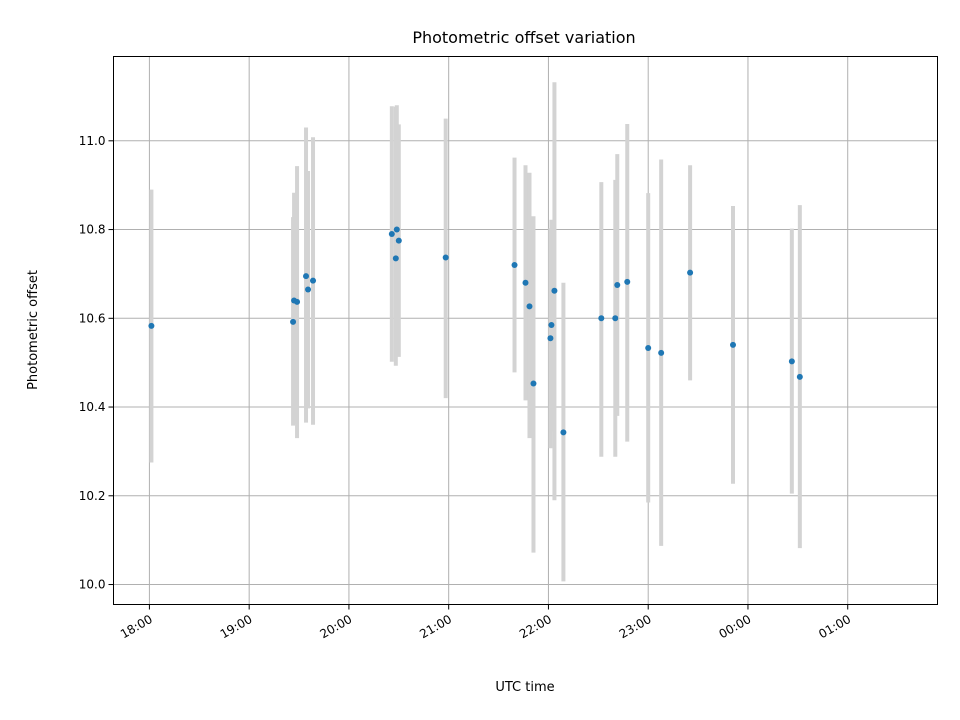 The image size is (960, 720). Describe the element at coordinates (523, 37) in the screenshot. I see `chart-title: Photometric offset variation` at that location.